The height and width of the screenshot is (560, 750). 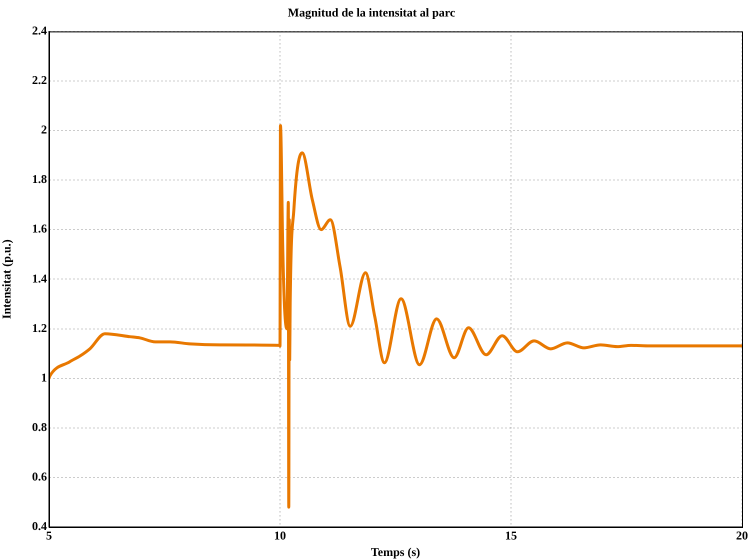 What do you see at coordinates (742, 535) in the screenshot?
I see `x-tick-label: 20` at bounding box center [742, 535].